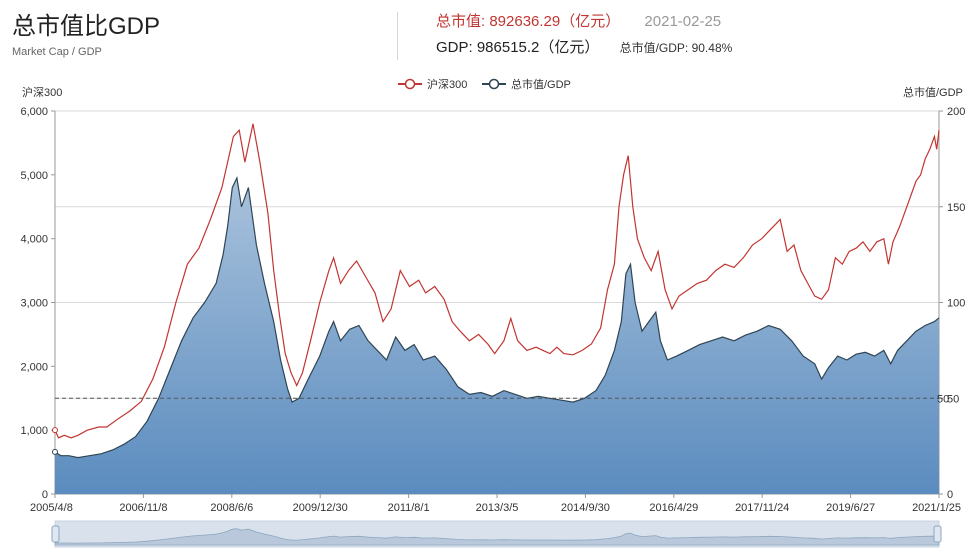 The image size is (977, 553). I want to click on legend-label-hs300: 沪深300, so click(447, 84).